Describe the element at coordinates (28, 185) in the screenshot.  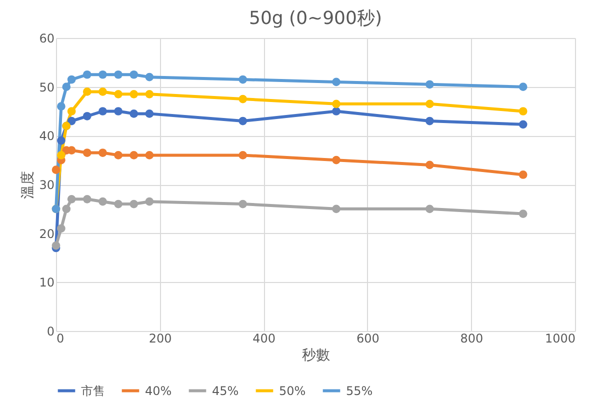
I see `y-axis-title: 溫度` at that location.